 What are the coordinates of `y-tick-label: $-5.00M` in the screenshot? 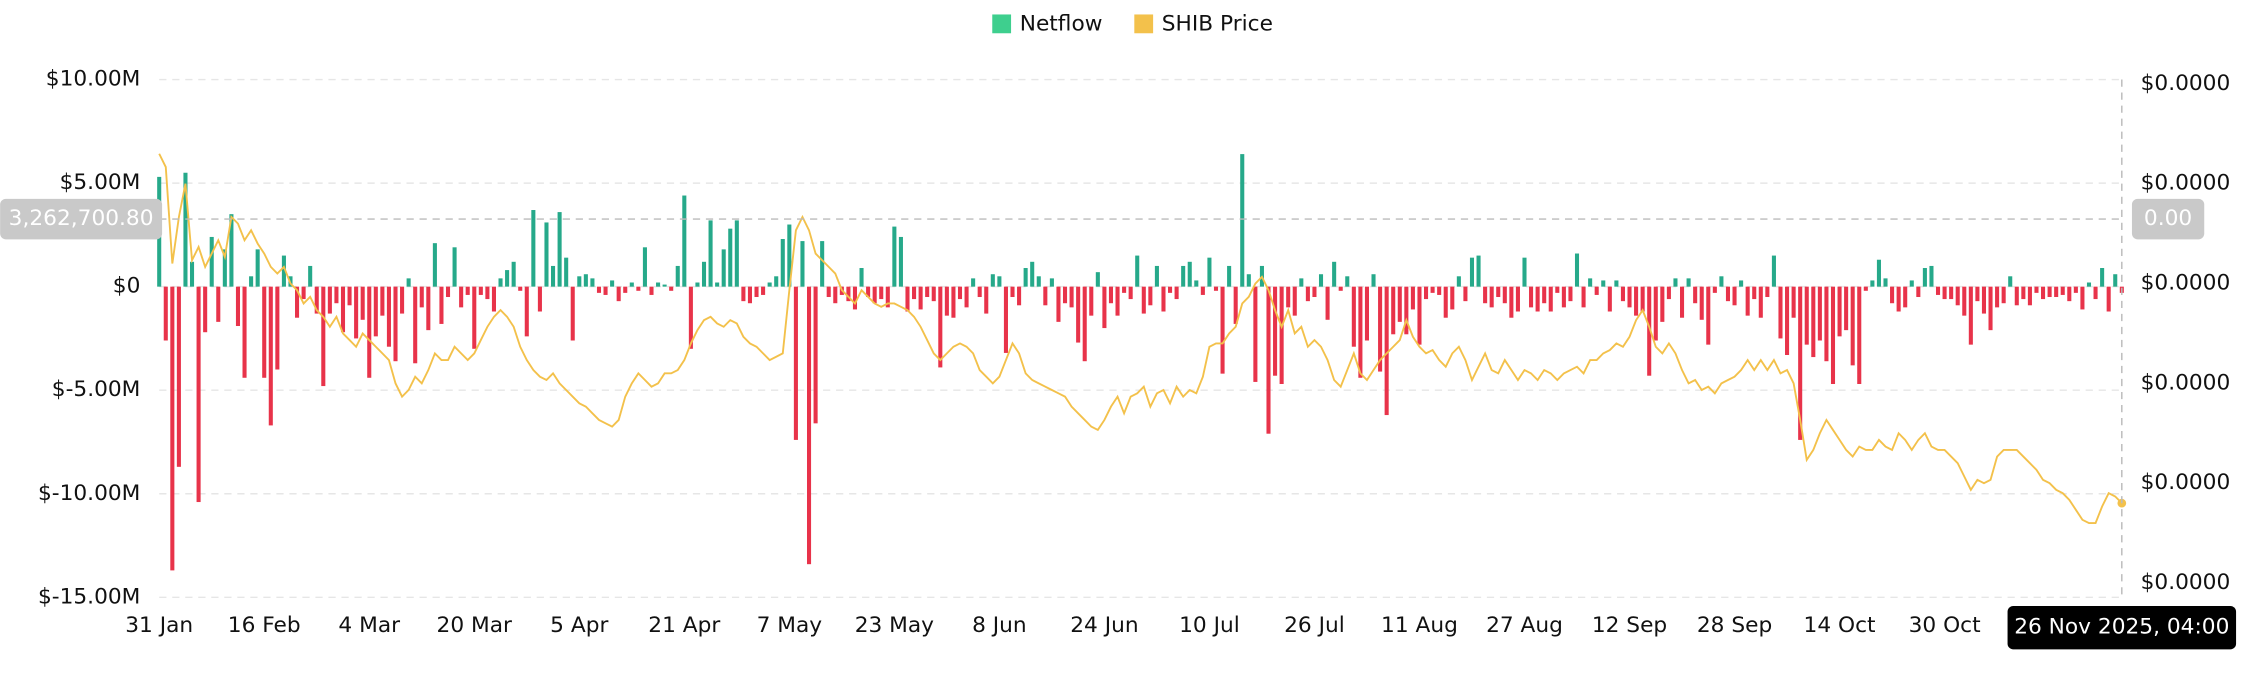 It's located at (96, 389).